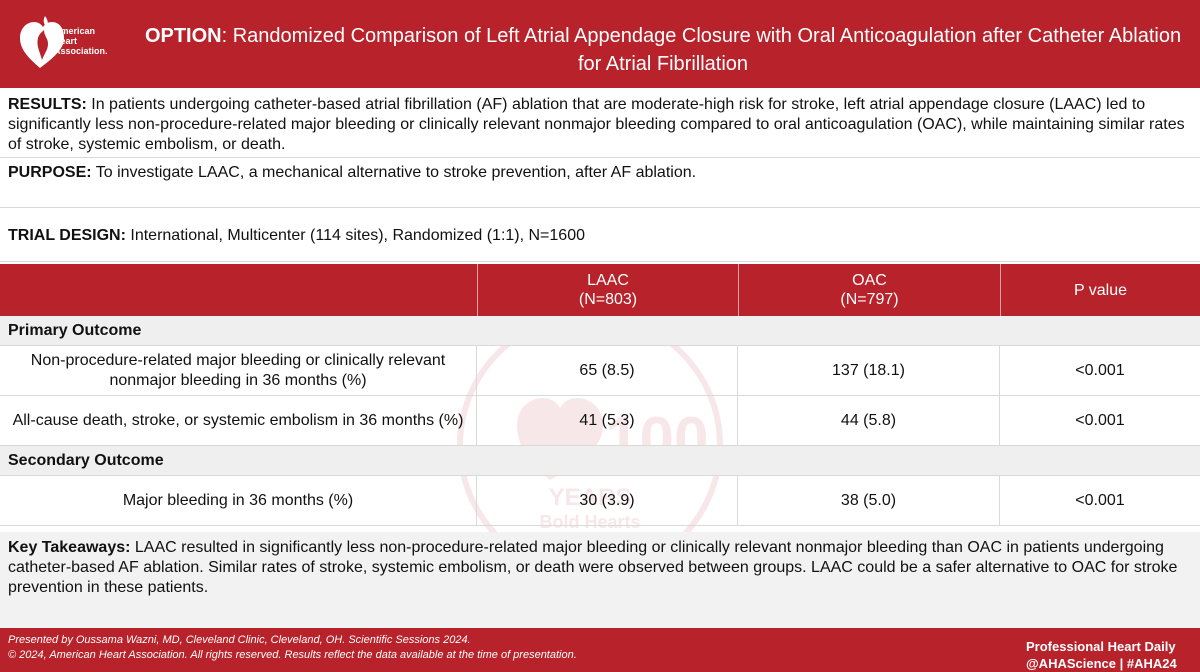 The height and width of the screenshot is (672, 1200). What do you see at coordinates (590, 497) in the screenshot?
I see `watermark-years: YEARS` at bounding box center [590, 497].